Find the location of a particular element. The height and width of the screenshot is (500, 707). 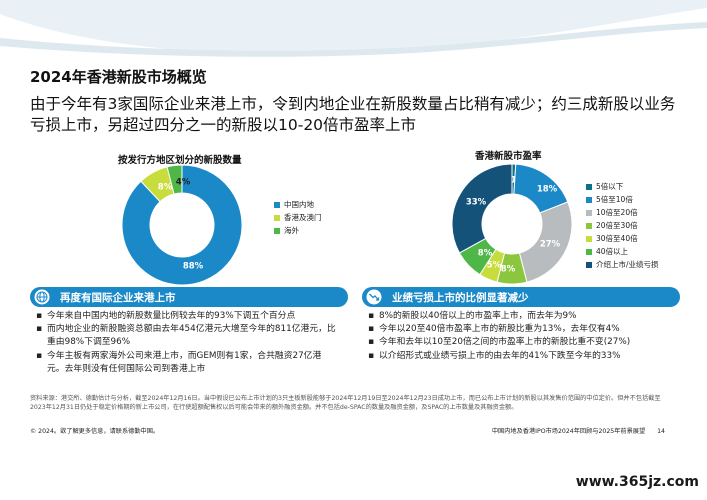

legend-item: 10倍至20倍 is located at coordinates (622, 212).